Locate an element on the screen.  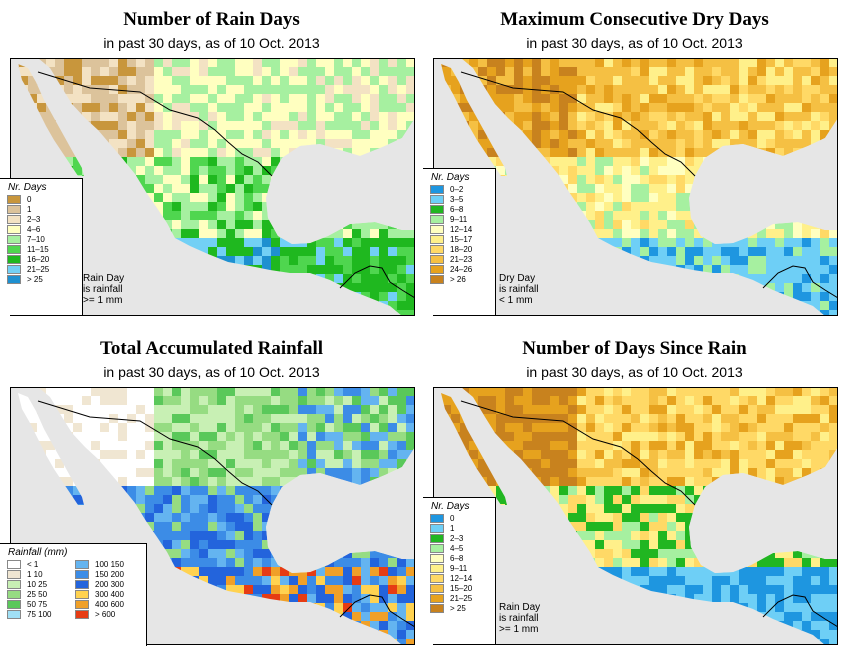
legend-entry: 4–5 is located at coordinates (459, 548).